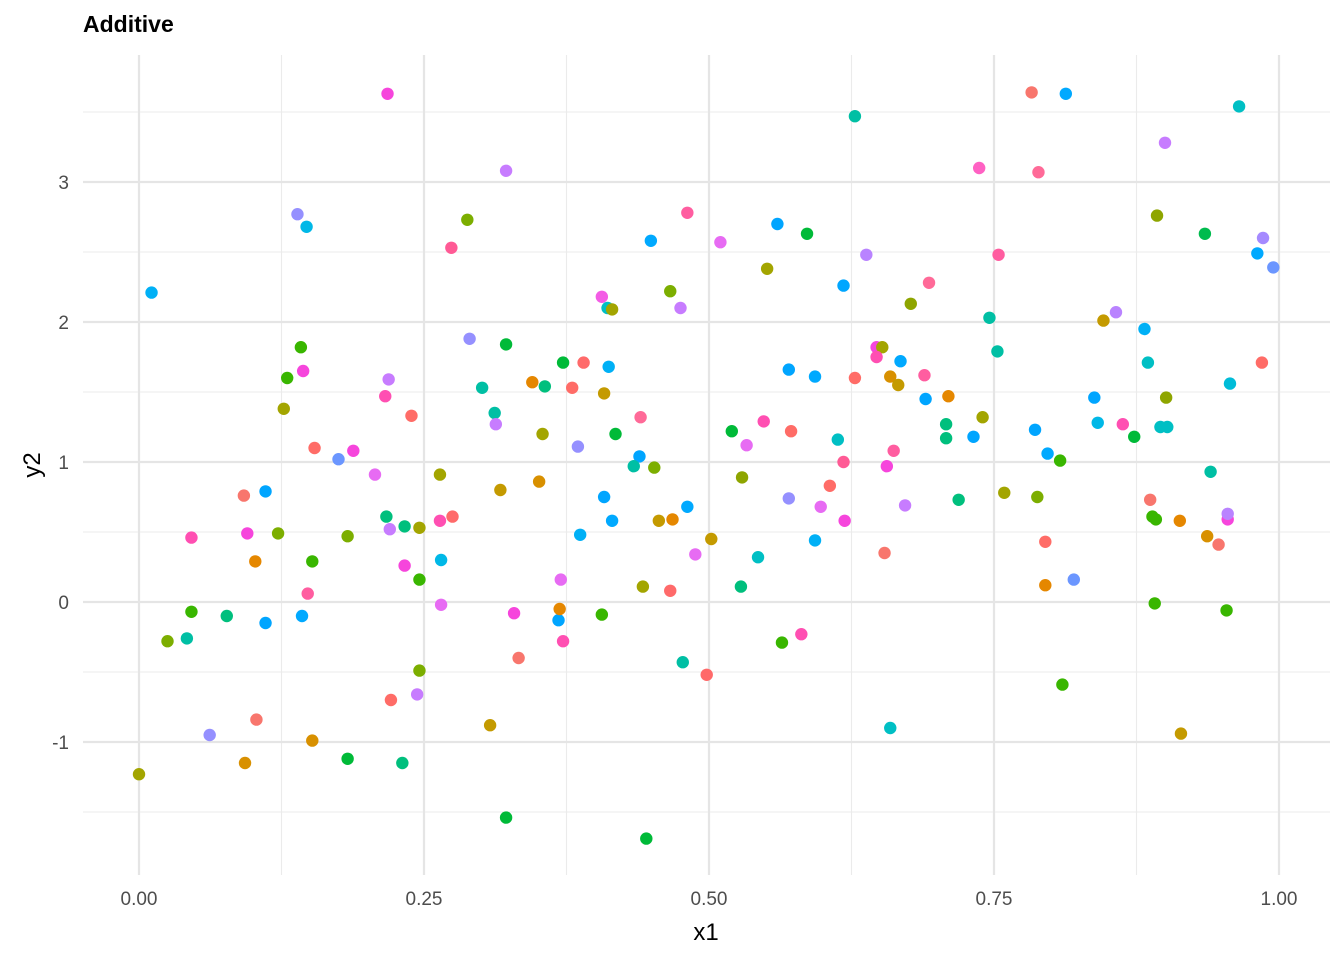 Image resolution: width=1344 pixels, height=960 pixels. I want to click on x-tick-label: 0.25, so click(424, 899).